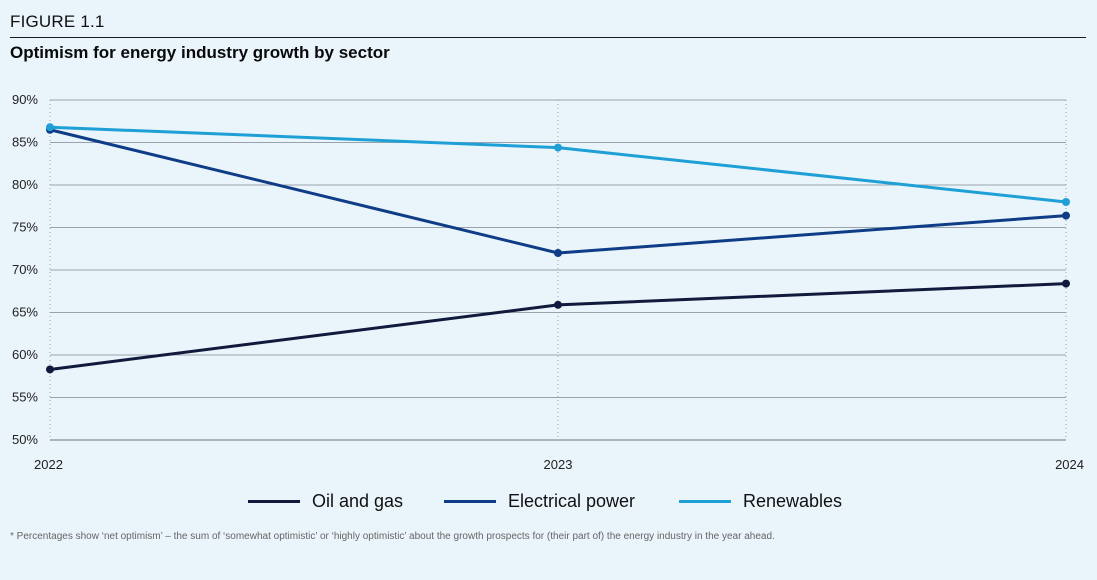 The image size is (1097, 580). Describe the element at coordinates (25, 354) in the screenshot. I see `y-tick-label-60: 60%` at that location.